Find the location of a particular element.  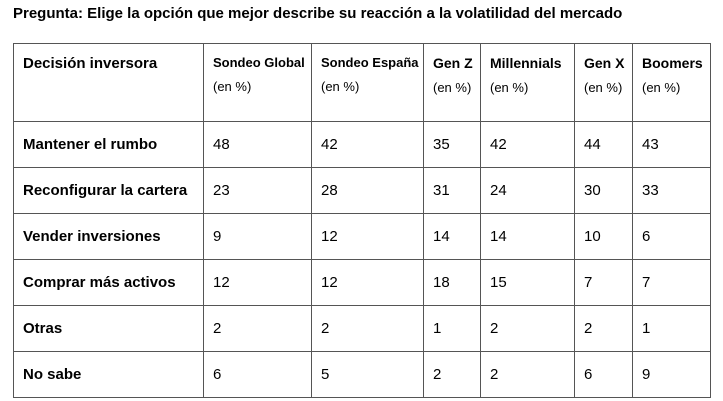

table-row: Mantener el rumbo 48 42 35 42 44 43 is located at coordinates (362, 144).